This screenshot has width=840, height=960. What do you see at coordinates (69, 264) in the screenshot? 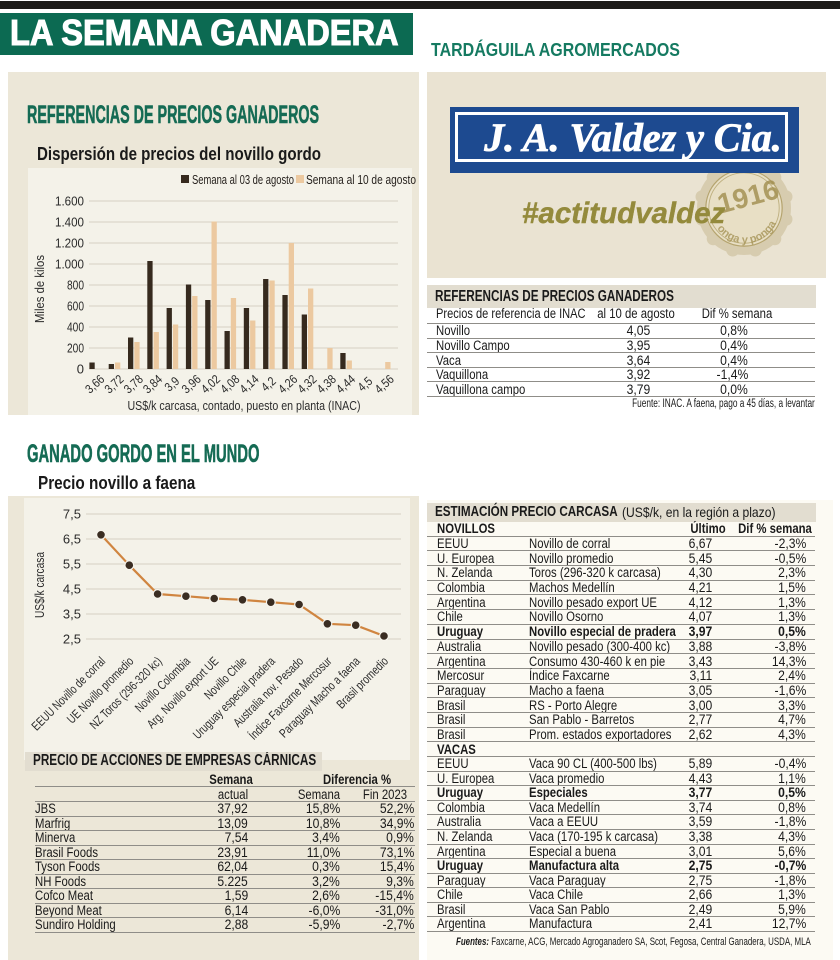
I see `svg-text: 1.000` at bounding box center [69, 264].